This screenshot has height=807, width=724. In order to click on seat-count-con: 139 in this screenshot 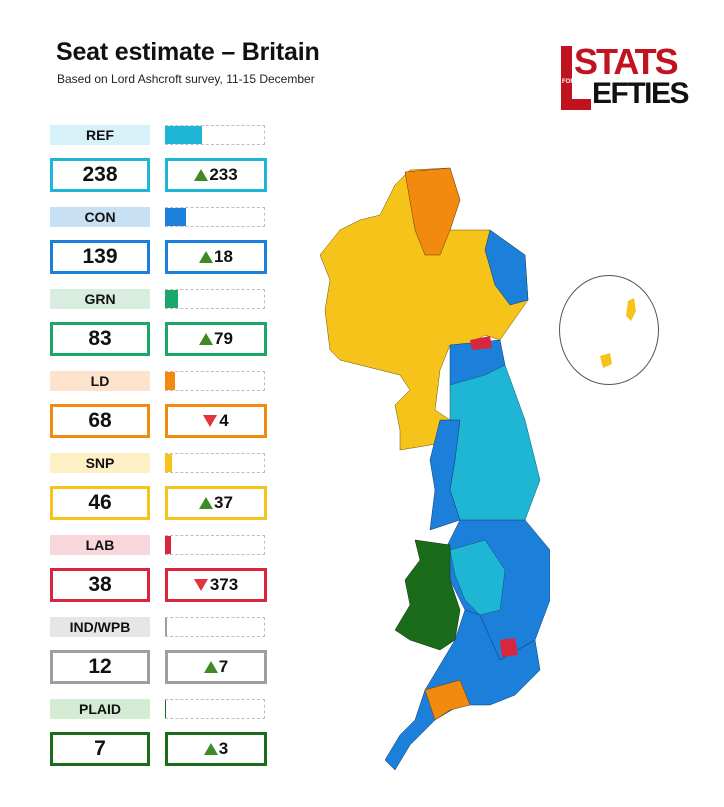, I will do `click(100, 257)`.